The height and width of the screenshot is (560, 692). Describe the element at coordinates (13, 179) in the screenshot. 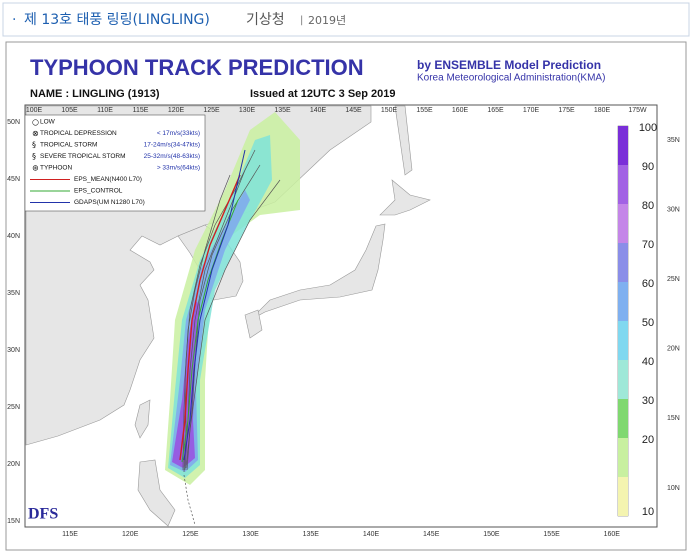

I see `left-lat-label: 45N` at that location.